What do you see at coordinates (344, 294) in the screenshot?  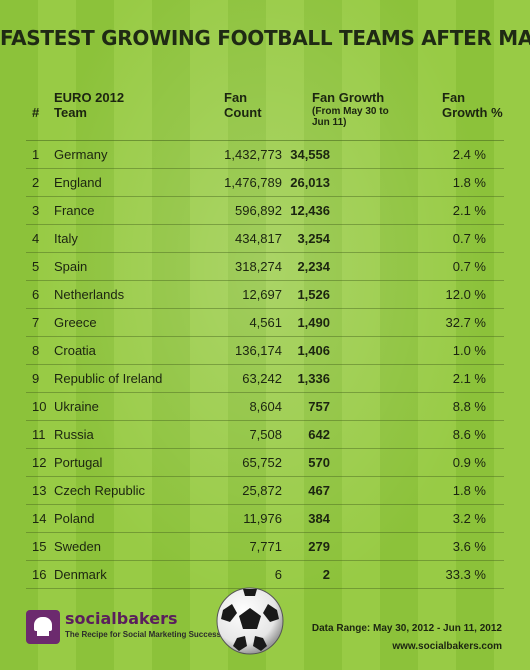 I see `cell-fan-growth: 1,526` at bounding box center [344, 294].